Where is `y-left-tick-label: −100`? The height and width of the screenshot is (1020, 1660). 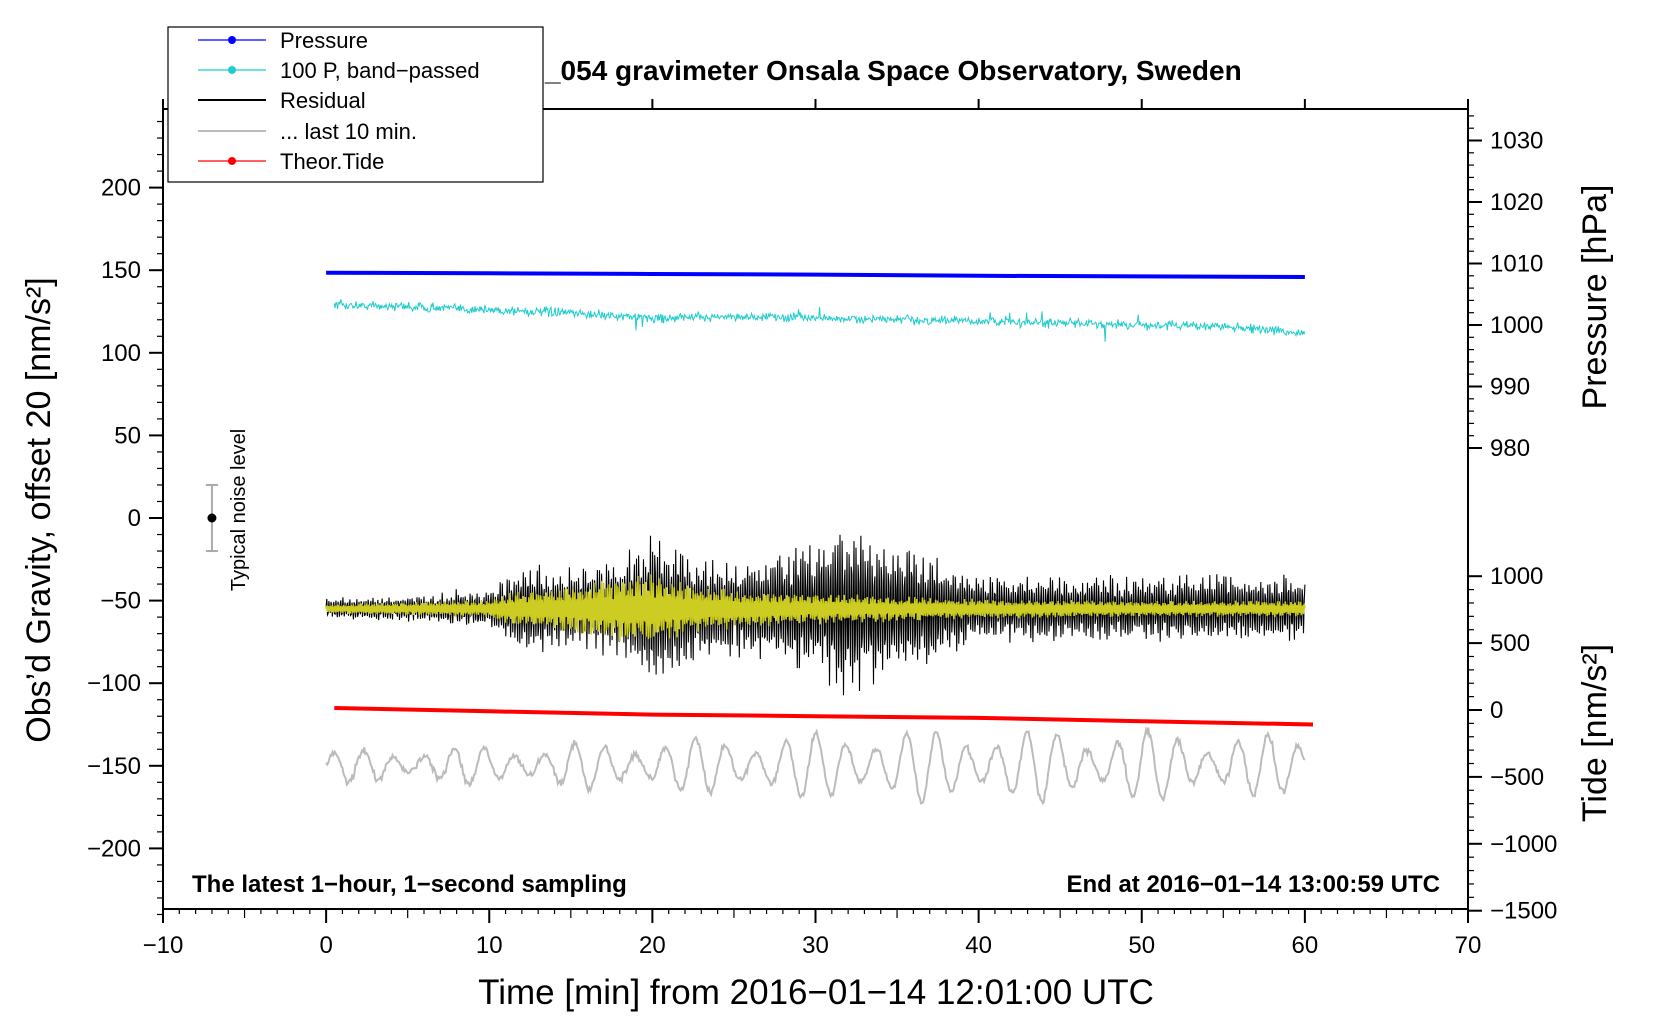 y-left-tick-label: −100 is located at coordinates (114, 683).